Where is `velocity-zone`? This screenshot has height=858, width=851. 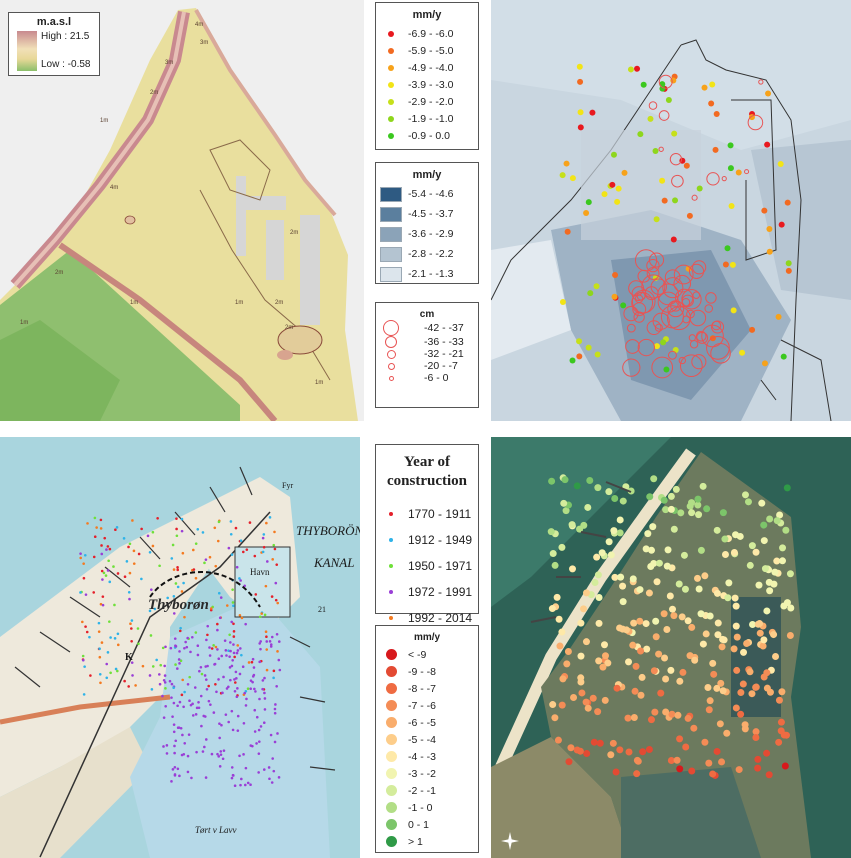 velocity-zone is located at coordinates (671, 75).